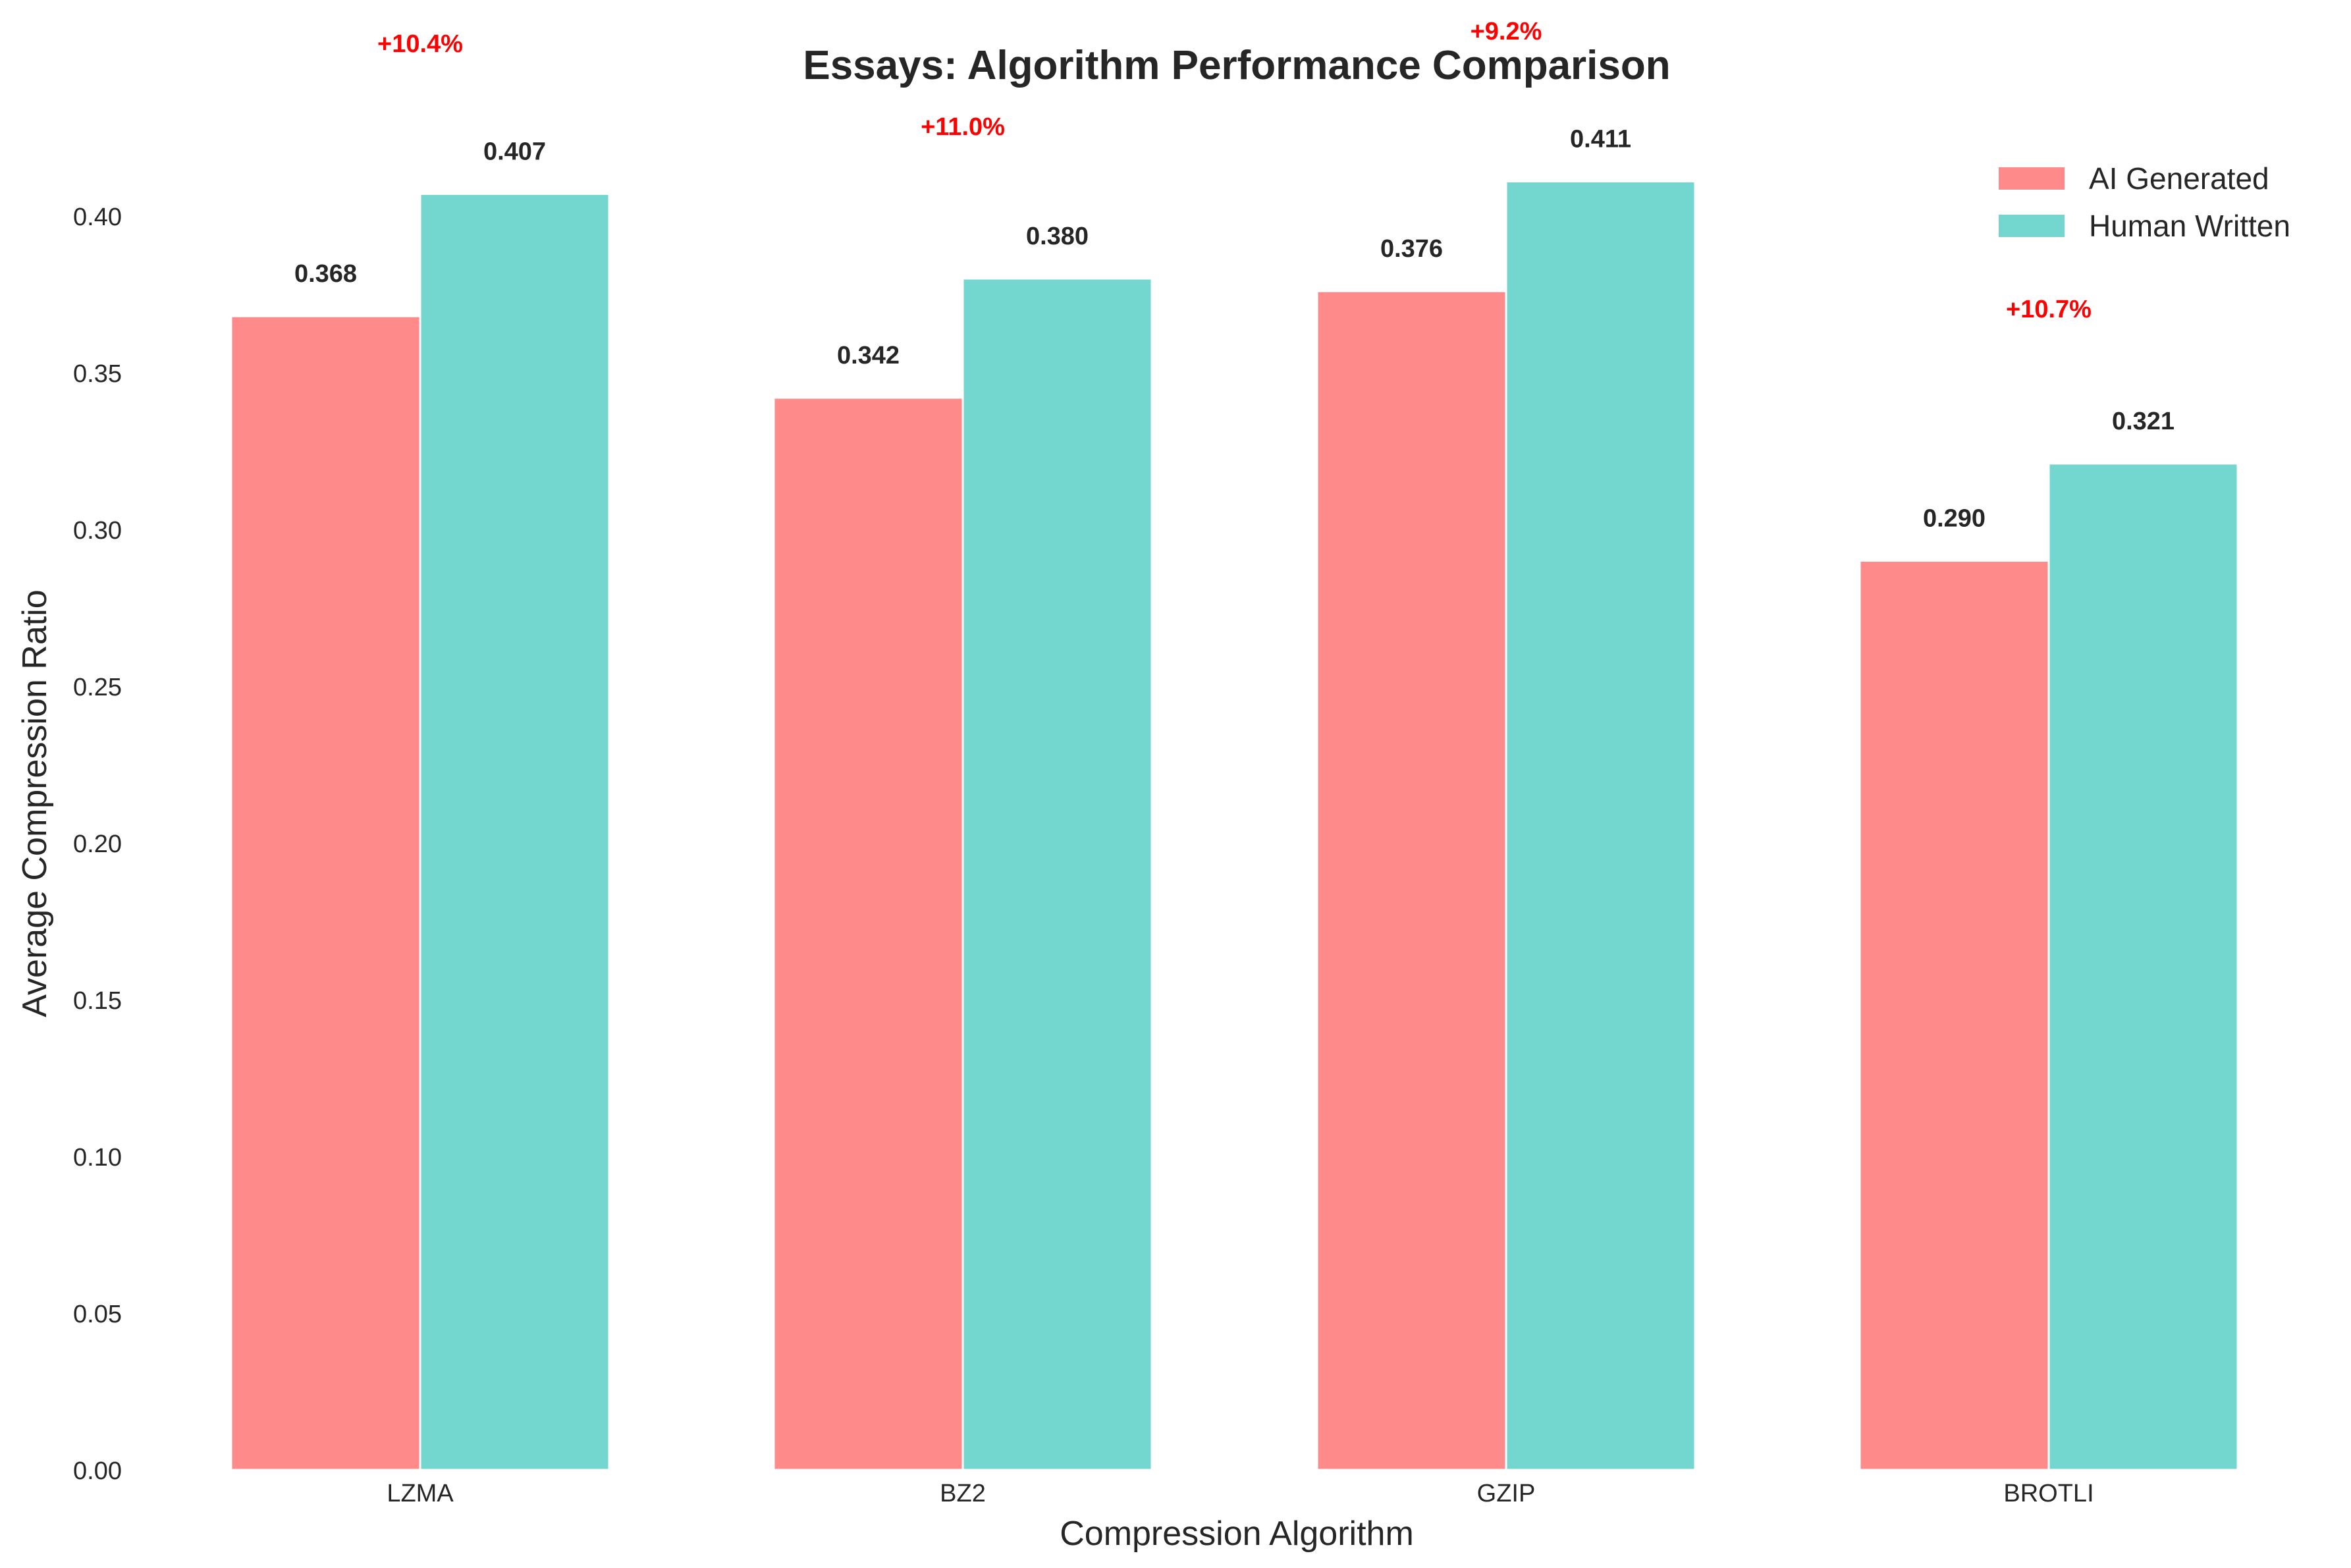 The image size is (2351, 1568). What do you see at coordinates (97, 1001) in the screenshot?
I see `y-tick-label: 0.15` at bounding box center [97, 1001].